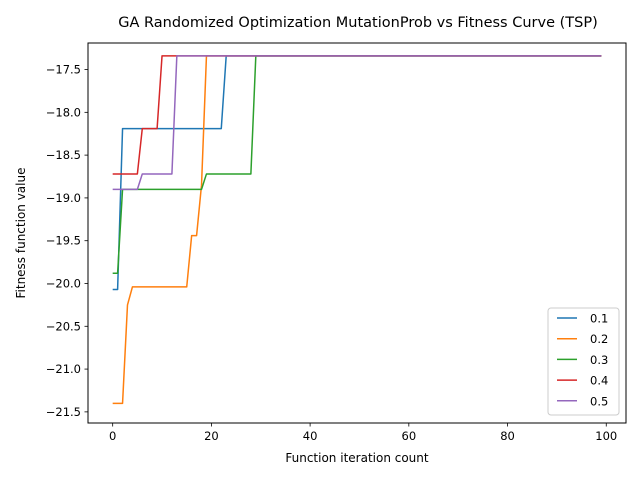 This screenshot has width=640, height=480. Describe the element at coordinates (63, 198) in the screenshot. I see `y-tick-label-5: −19.0` at that location.